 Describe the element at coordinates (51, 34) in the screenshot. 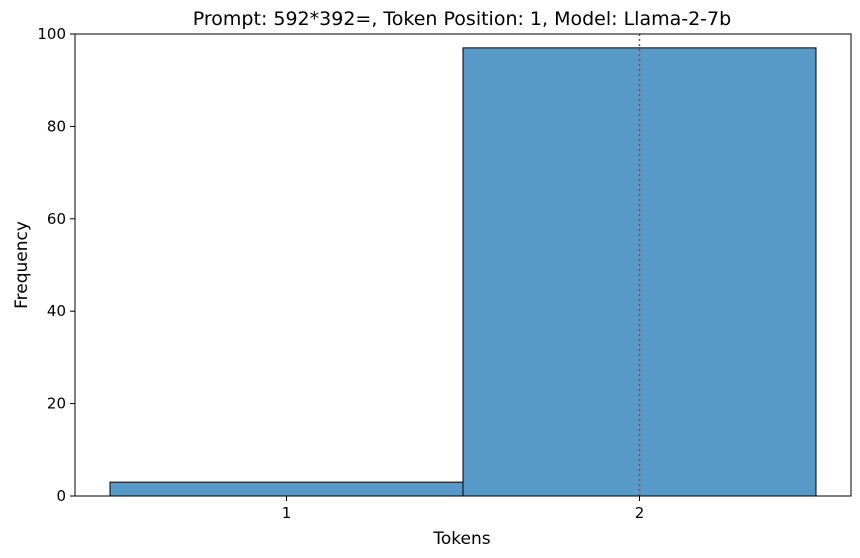

I see `y-tick-label: 100` at that location.